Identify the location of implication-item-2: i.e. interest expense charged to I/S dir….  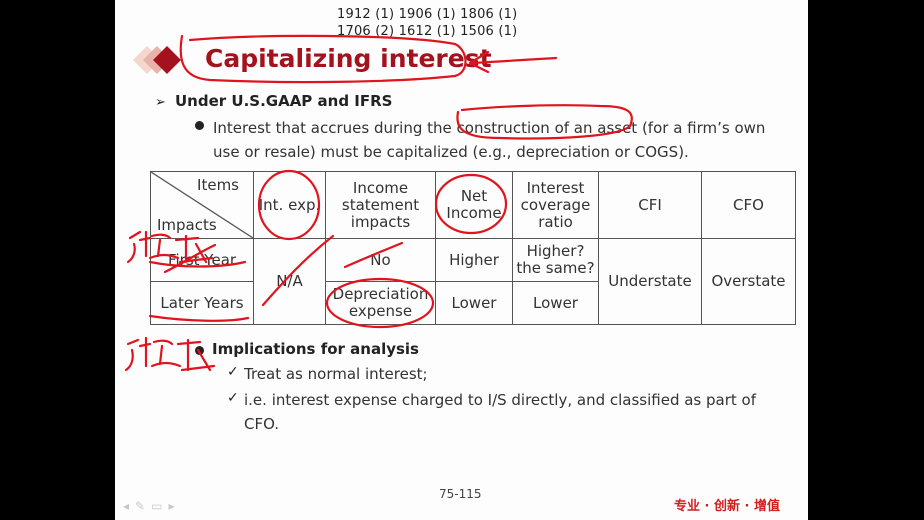
(500, 412).